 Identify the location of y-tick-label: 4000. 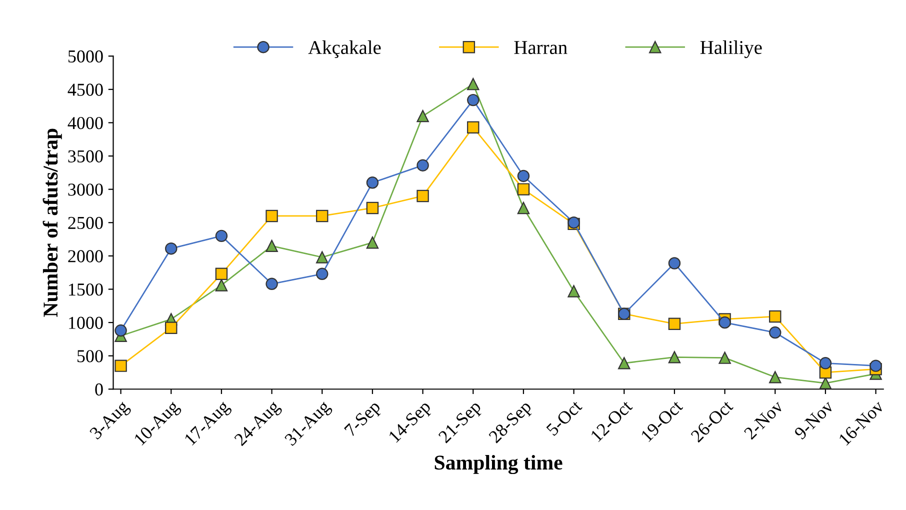
(85, 123).